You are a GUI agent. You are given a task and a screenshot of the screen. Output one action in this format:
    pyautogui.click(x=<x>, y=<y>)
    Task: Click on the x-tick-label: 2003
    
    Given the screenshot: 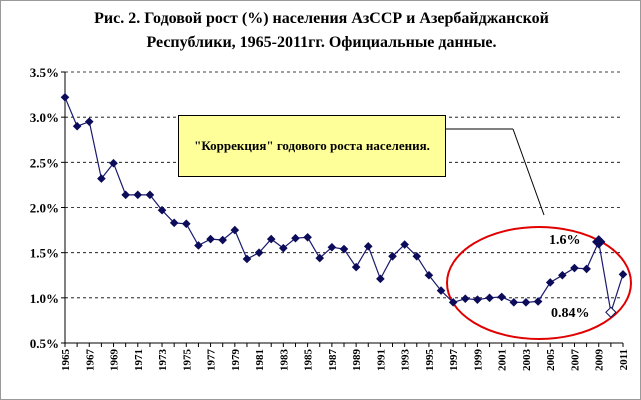 What is the action you would take?
    pyautogui.click(x=527, y=360)
    